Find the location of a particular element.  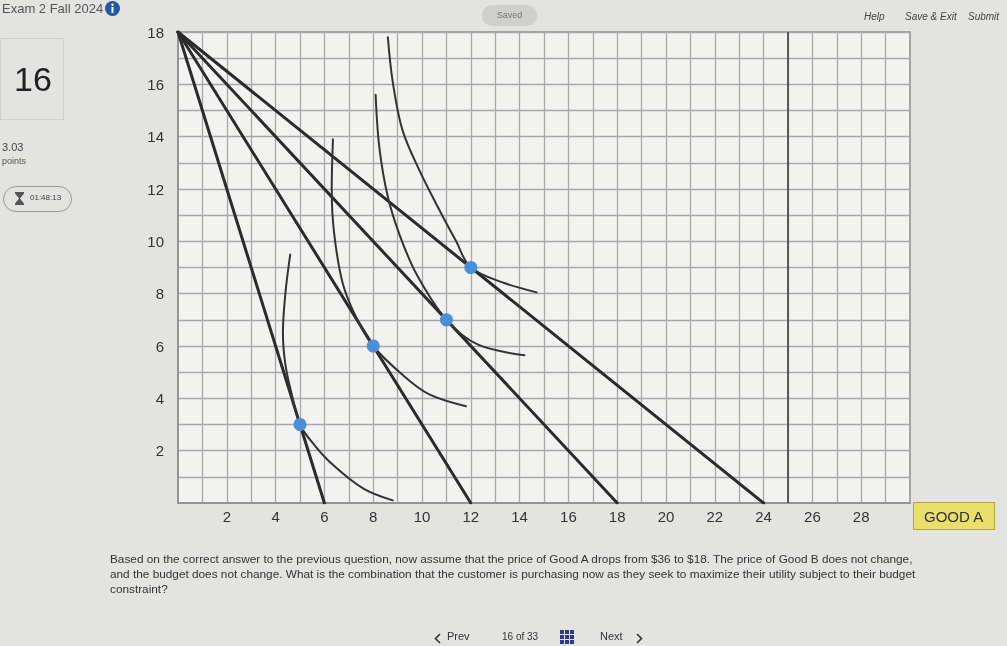

y-tick-label: 12 is located at coordinates (155, 189).